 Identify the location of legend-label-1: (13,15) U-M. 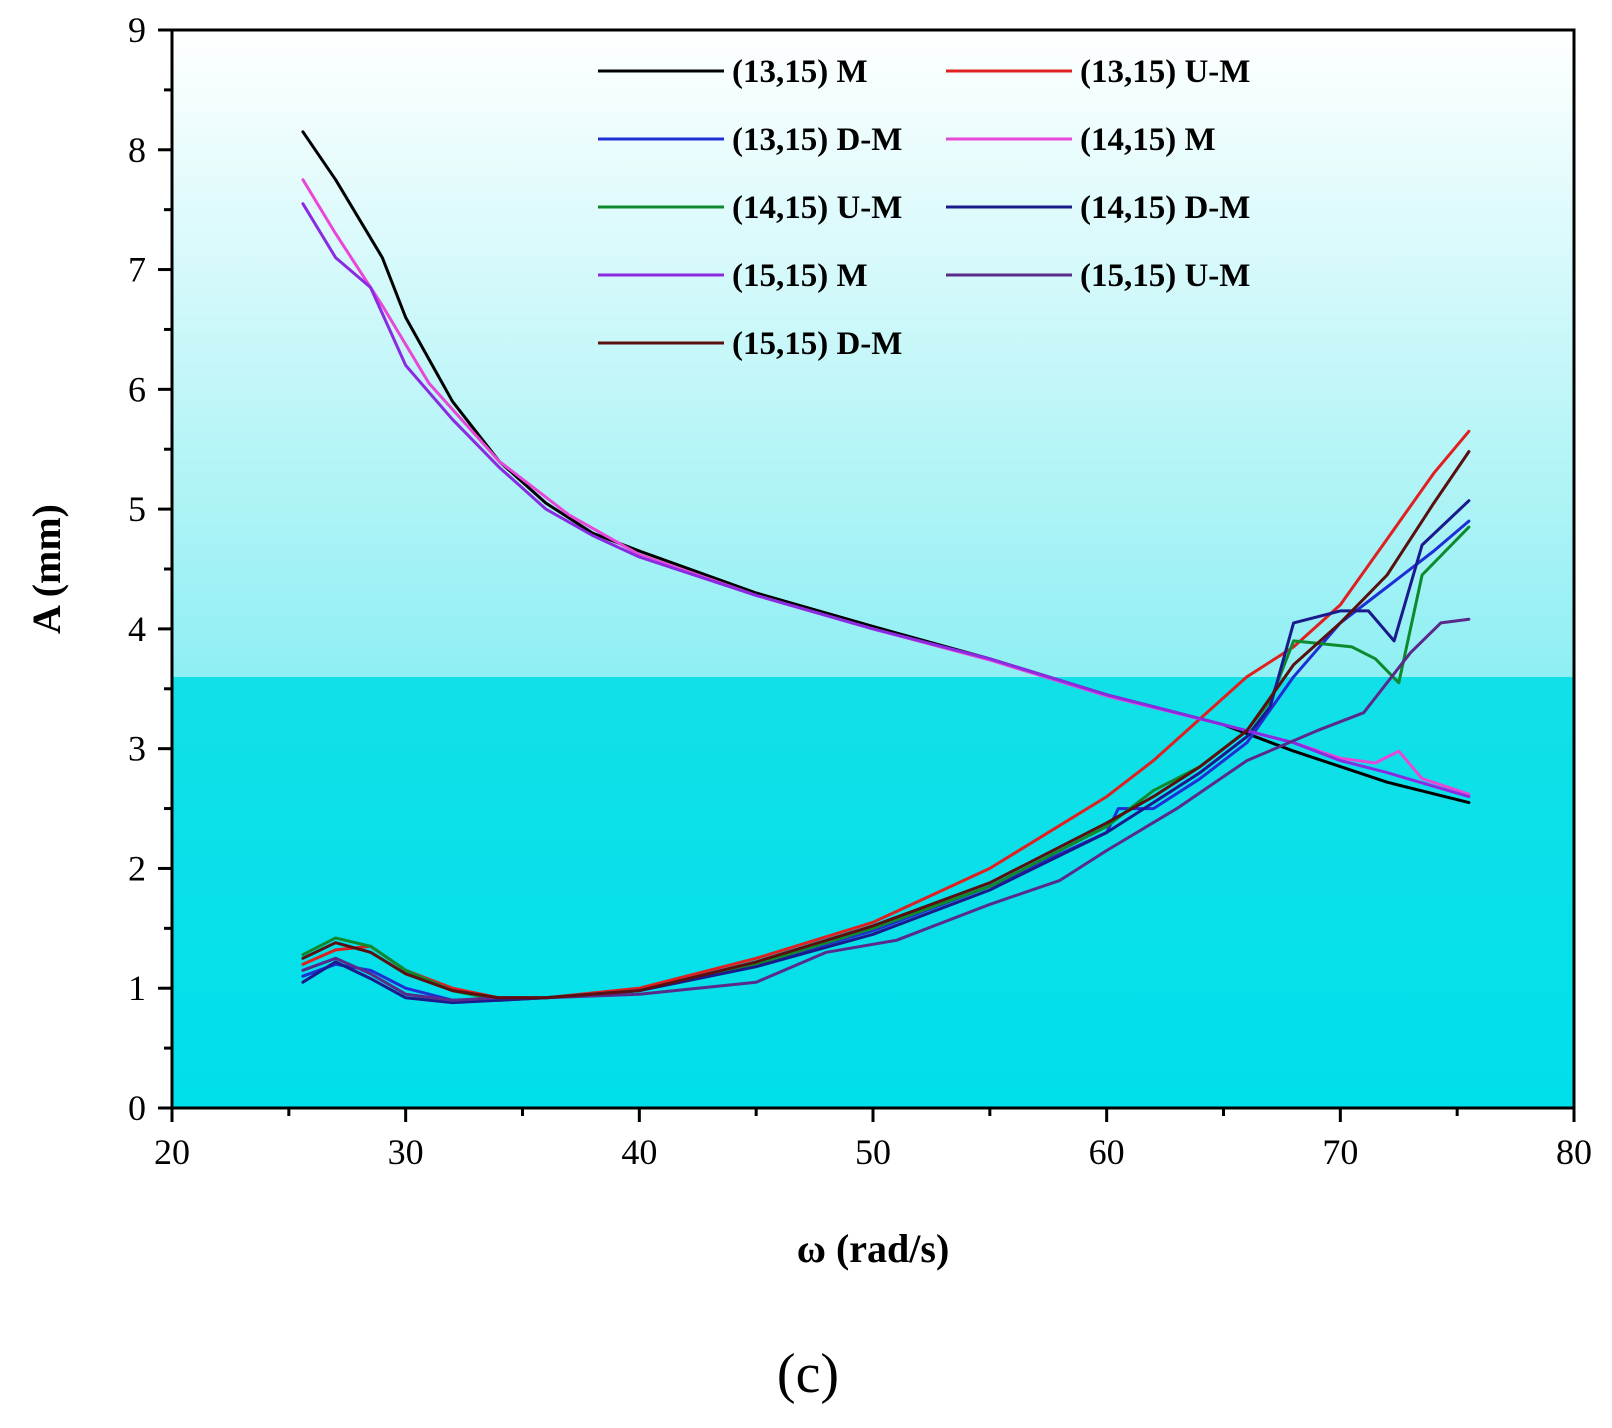
(1165, 72).